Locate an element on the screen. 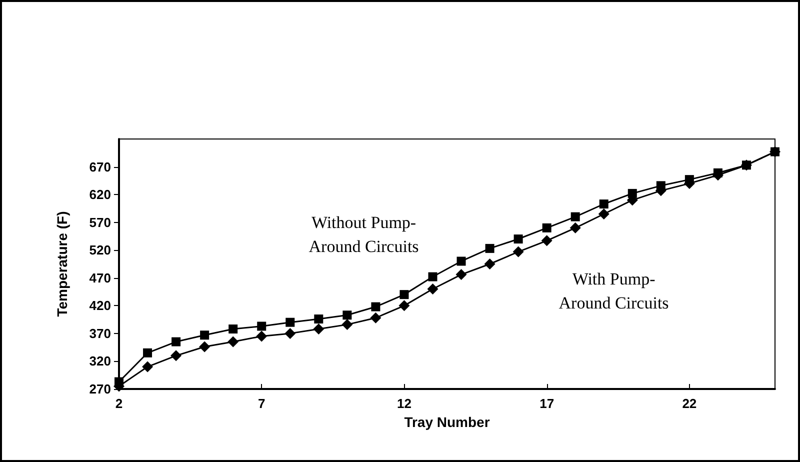 This screenshot has height=462, width=800. y-tick-label: 620 is located at coordinates (100, 194).